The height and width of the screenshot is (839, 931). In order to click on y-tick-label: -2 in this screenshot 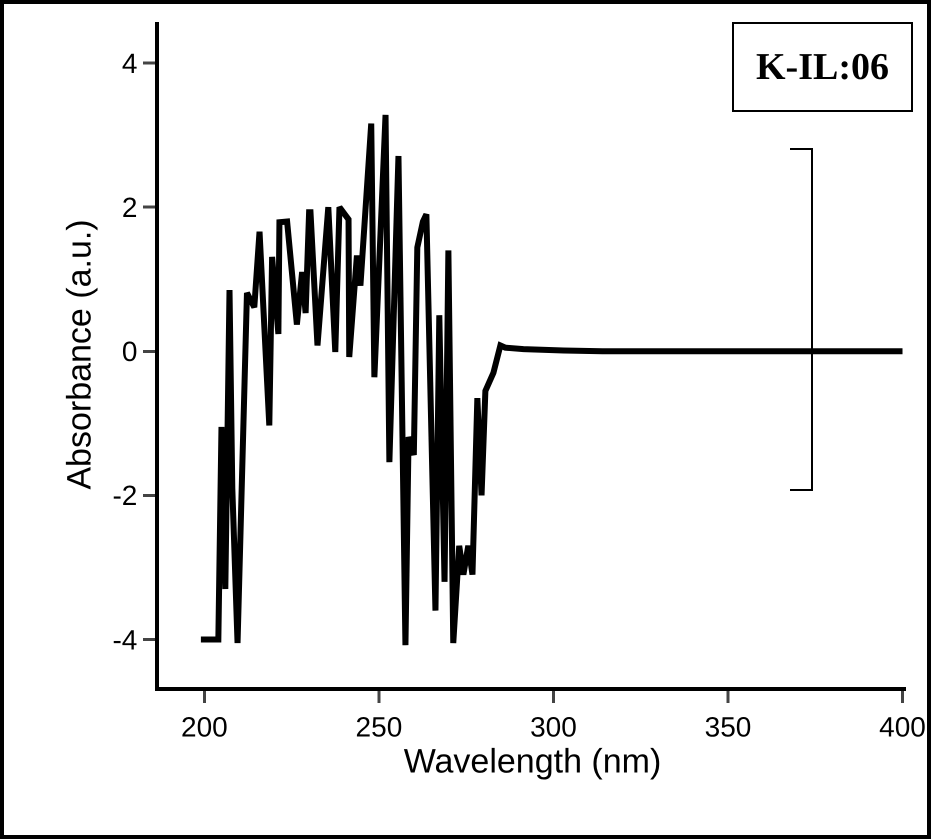, I will do `click(125, 496)`.